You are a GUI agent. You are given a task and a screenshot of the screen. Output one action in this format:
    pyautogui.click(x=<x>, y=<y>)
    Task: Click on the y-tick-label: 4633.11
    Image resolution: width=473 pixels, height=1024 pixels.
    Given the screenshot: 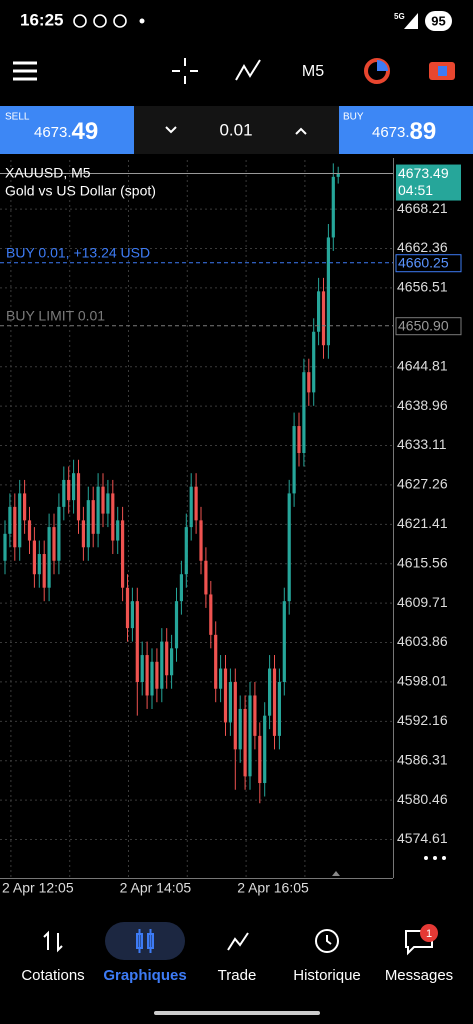 What is the action you would take?
    pyautogui.click(x=422, y=444)
    